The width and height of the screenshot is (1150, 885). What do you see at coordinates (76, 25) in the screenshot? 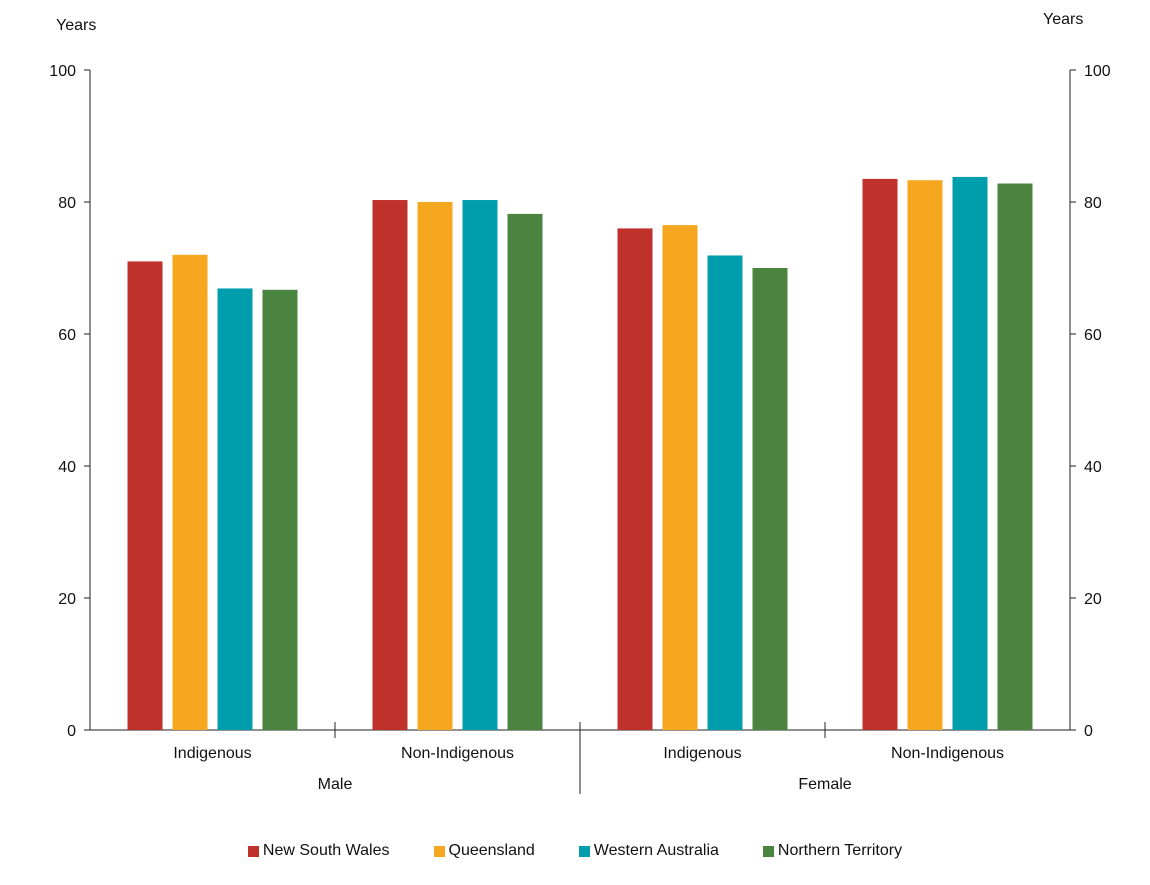
I see `y-axis-title-left: Years` at bounding box center [76, 25].